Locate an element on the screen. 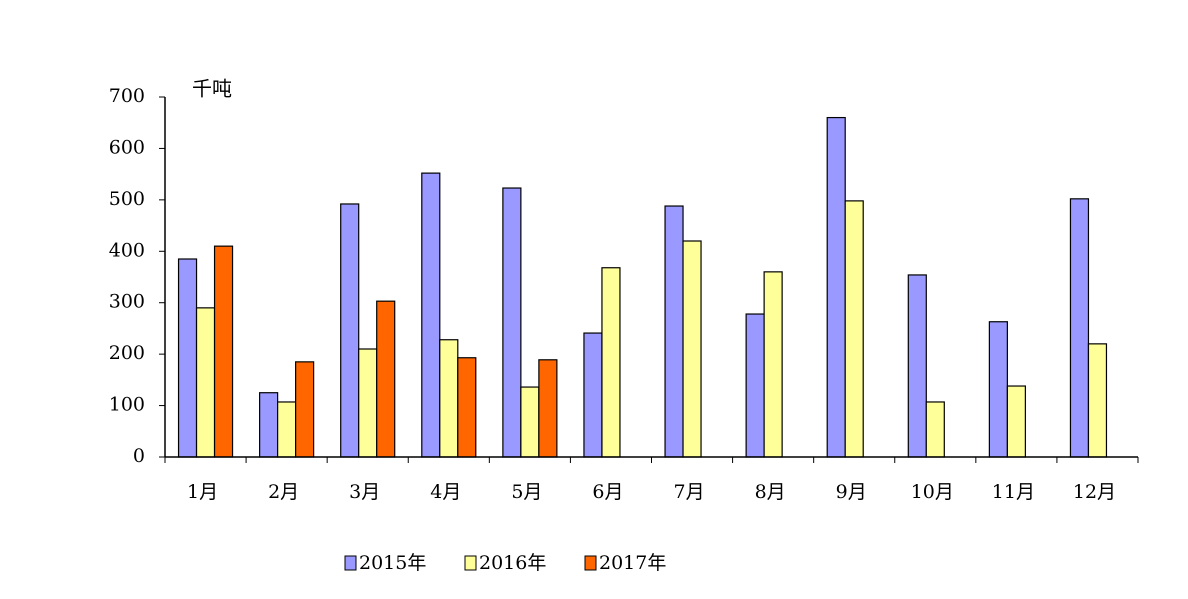 The width and height of the screenshot is (1188, 599). y-tick-label: 0 is located at coordinates (139, 456).